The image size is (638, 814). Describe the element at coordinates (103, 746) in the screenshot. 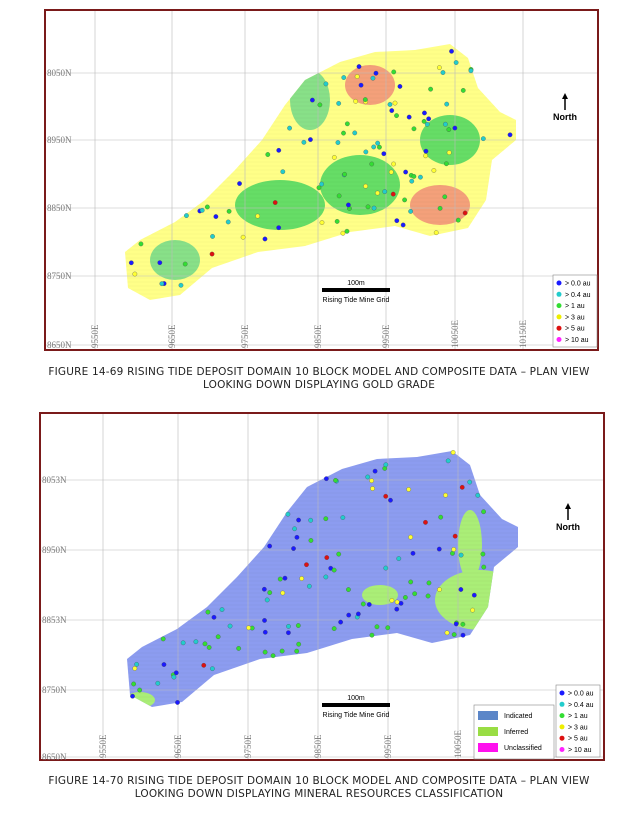

I see `easting-label: 9550E` at that location.